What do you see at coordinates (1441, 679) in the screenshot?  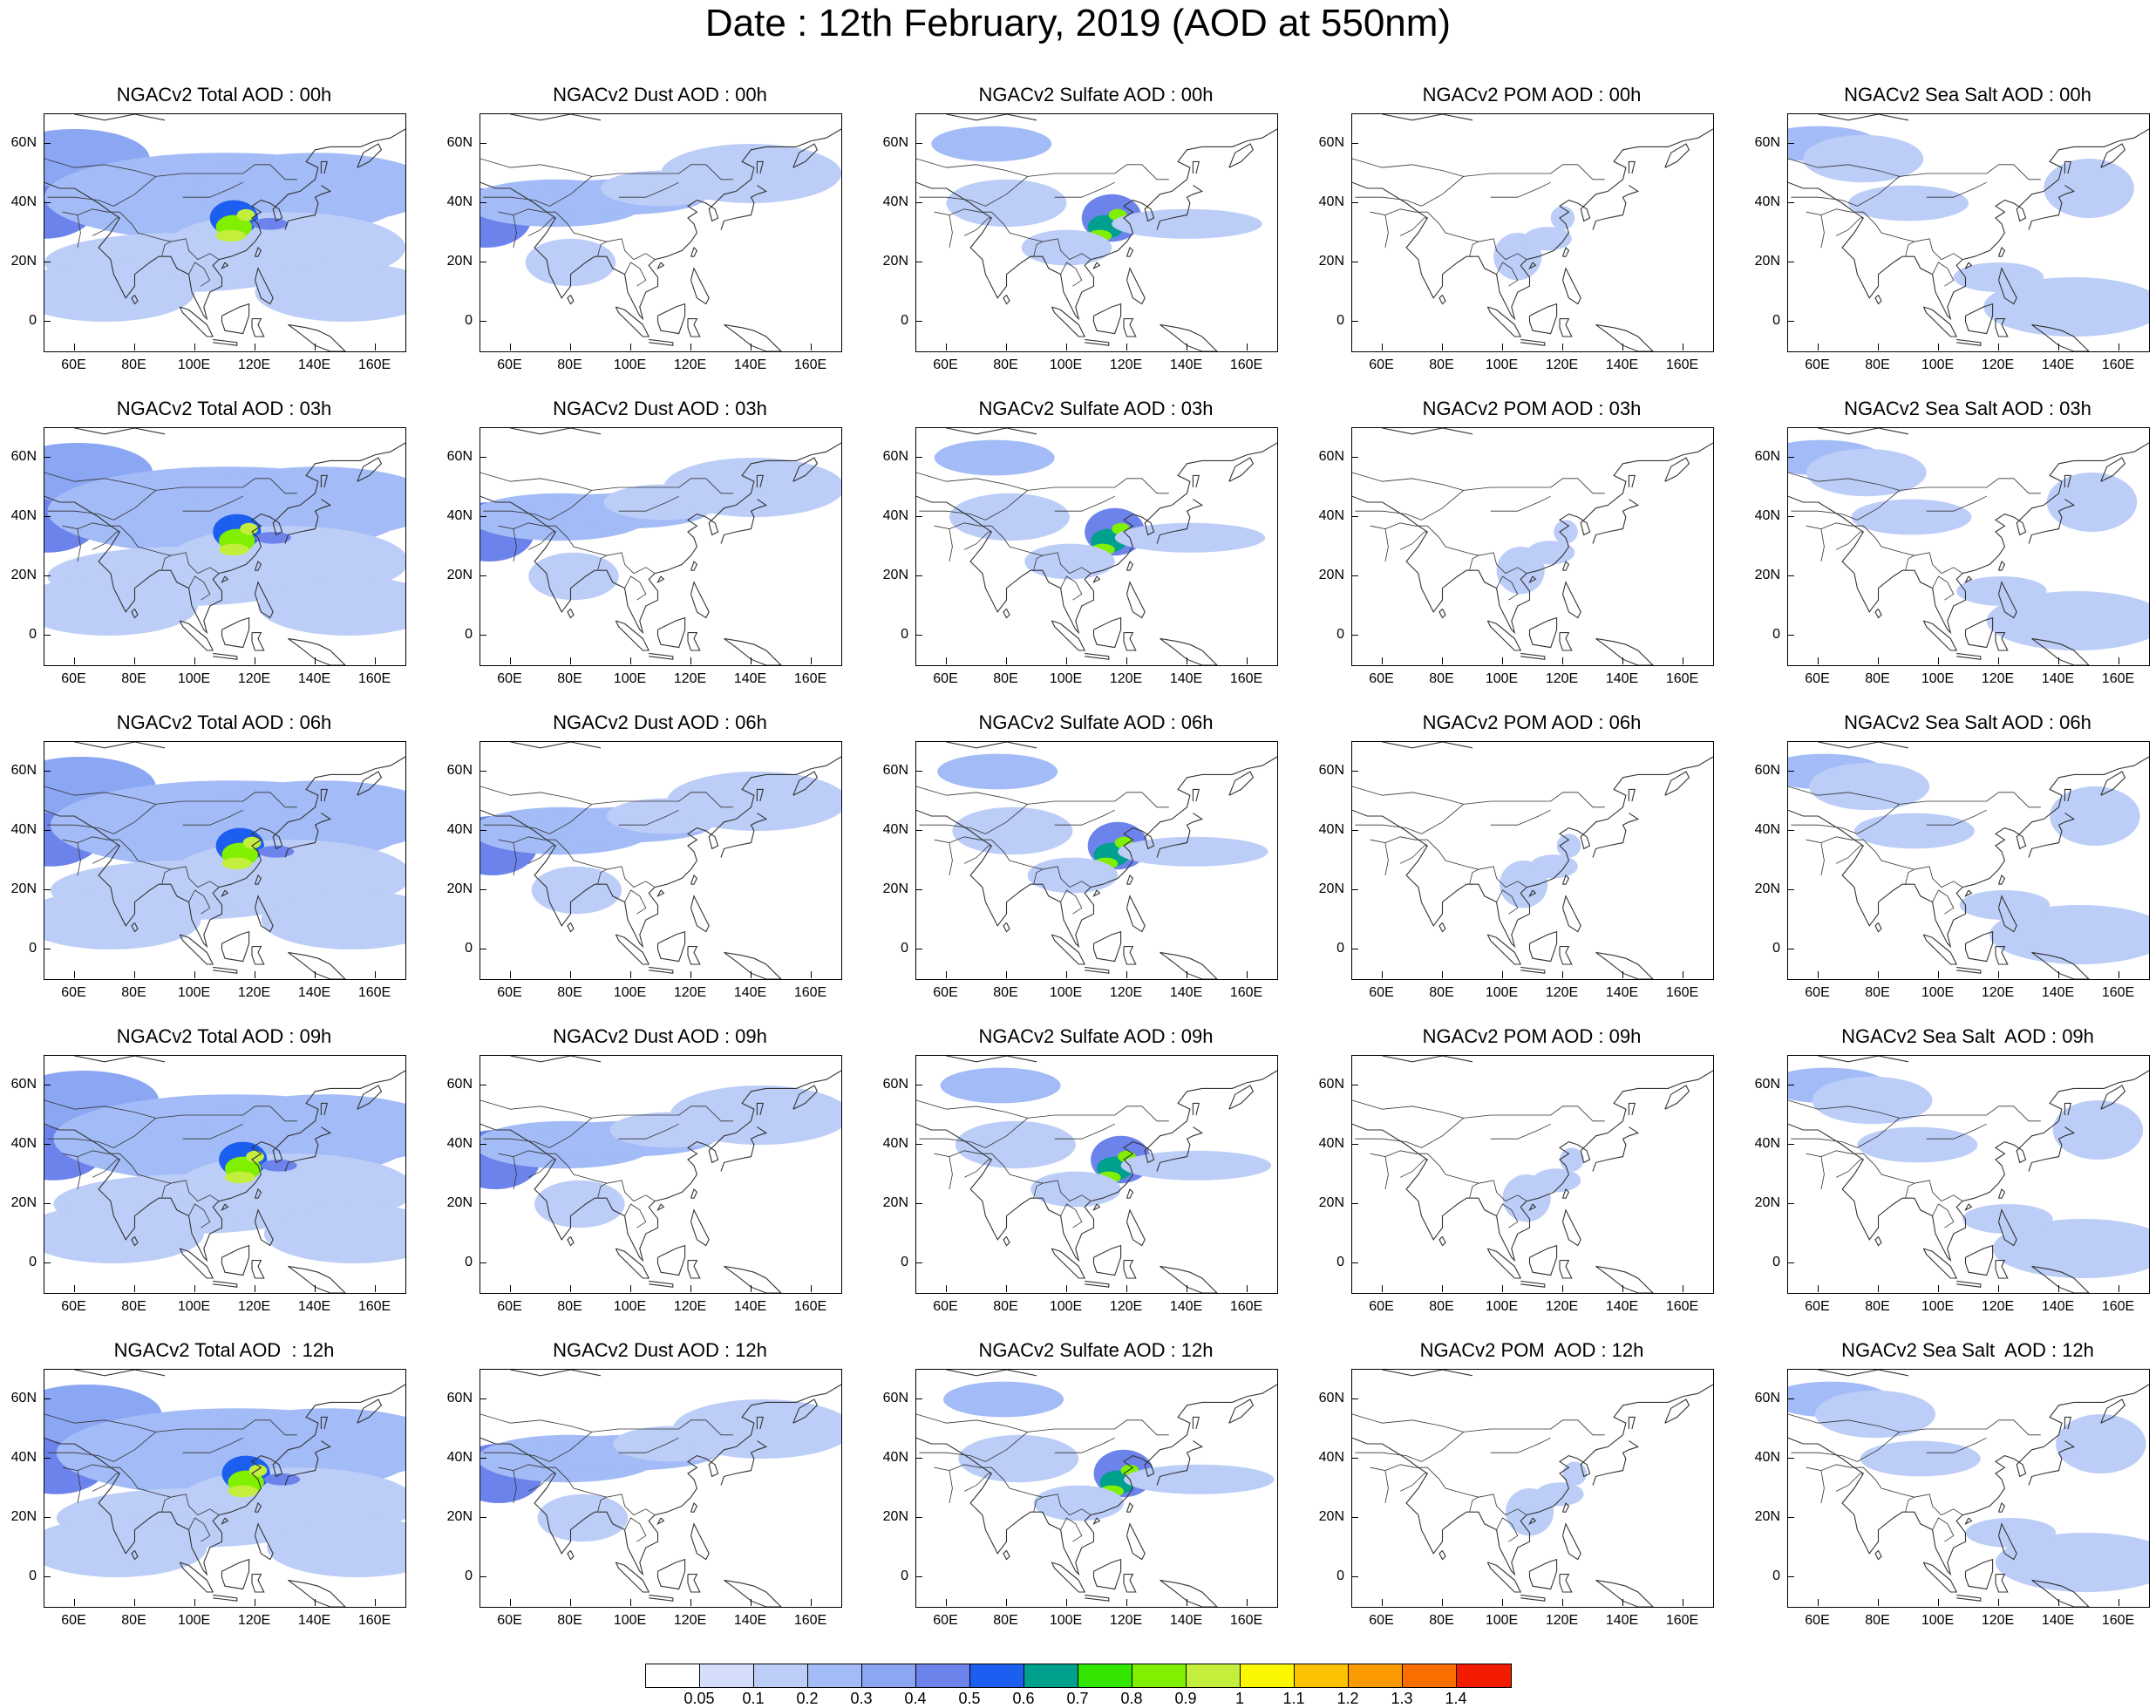 I see `lon-tick-label: 80E` at bounding box center [1441, 679].